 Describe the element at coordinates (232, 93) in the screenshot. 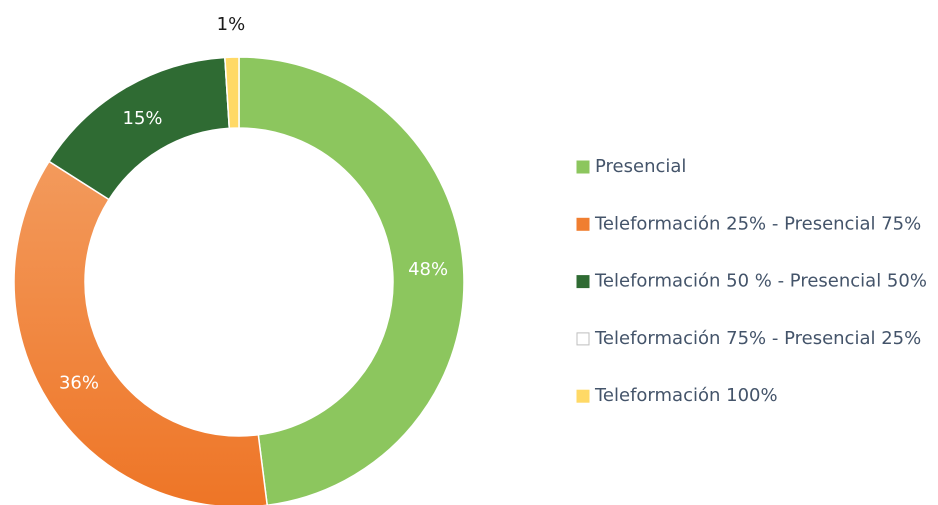

I see `slice` at that location.